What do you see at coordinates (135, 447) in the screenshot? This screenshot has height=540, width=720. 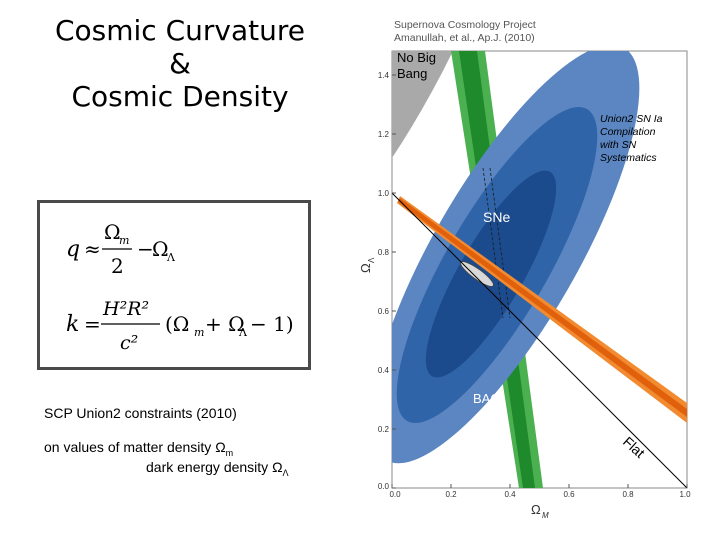 I see `caption-matter-text: on values of matter density Ω` at bounding box center [135, 447].